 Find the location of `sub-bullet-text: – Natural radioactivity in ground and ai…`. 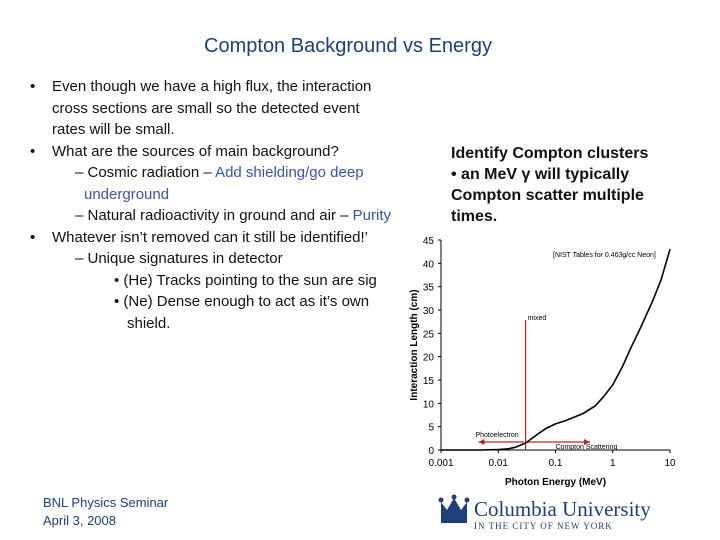

sub-bullet-text: – Natural radioactivity in ground and ai… is located at coordinates (214, 215).